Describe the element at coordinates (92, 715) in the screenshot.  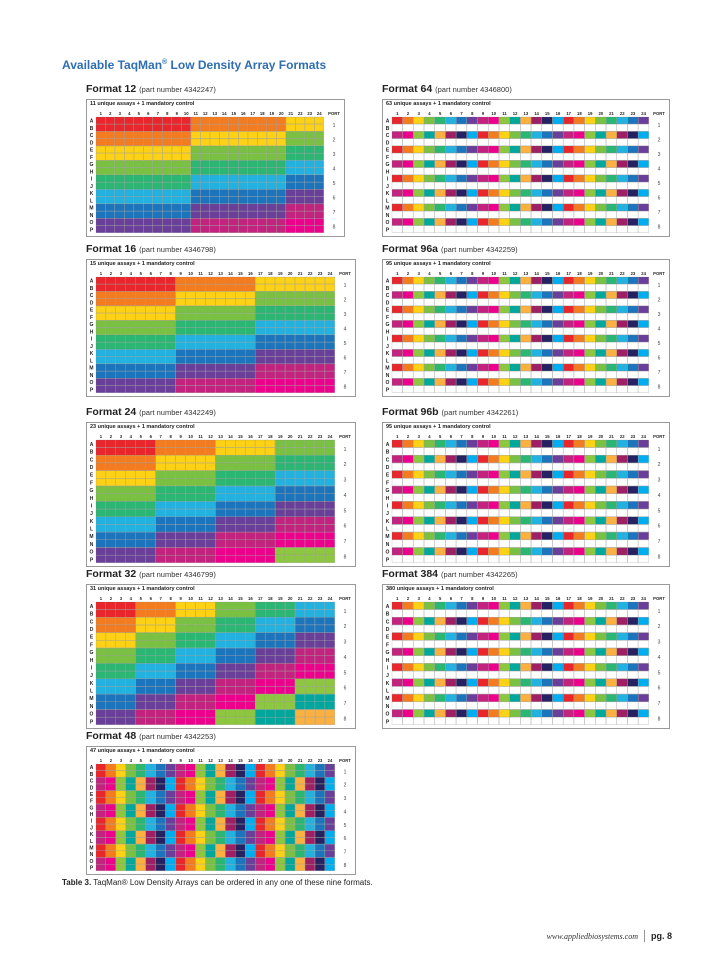
I see `row-letter: O` at that location.